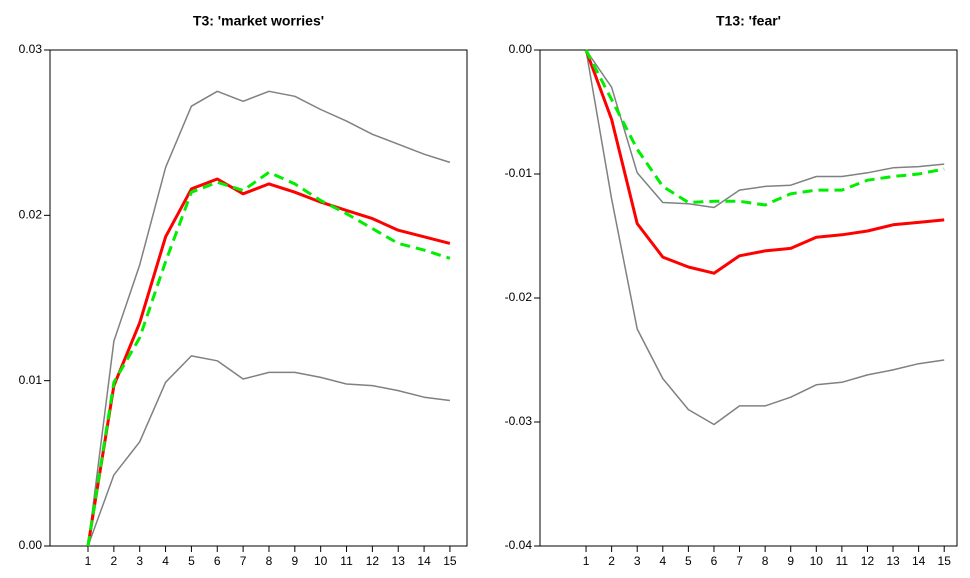 The image size is (970, 578). Describe the element at coordinates (258, 21) in the screenshot. I see `chart-title: T3: 'market worries'` at that location.